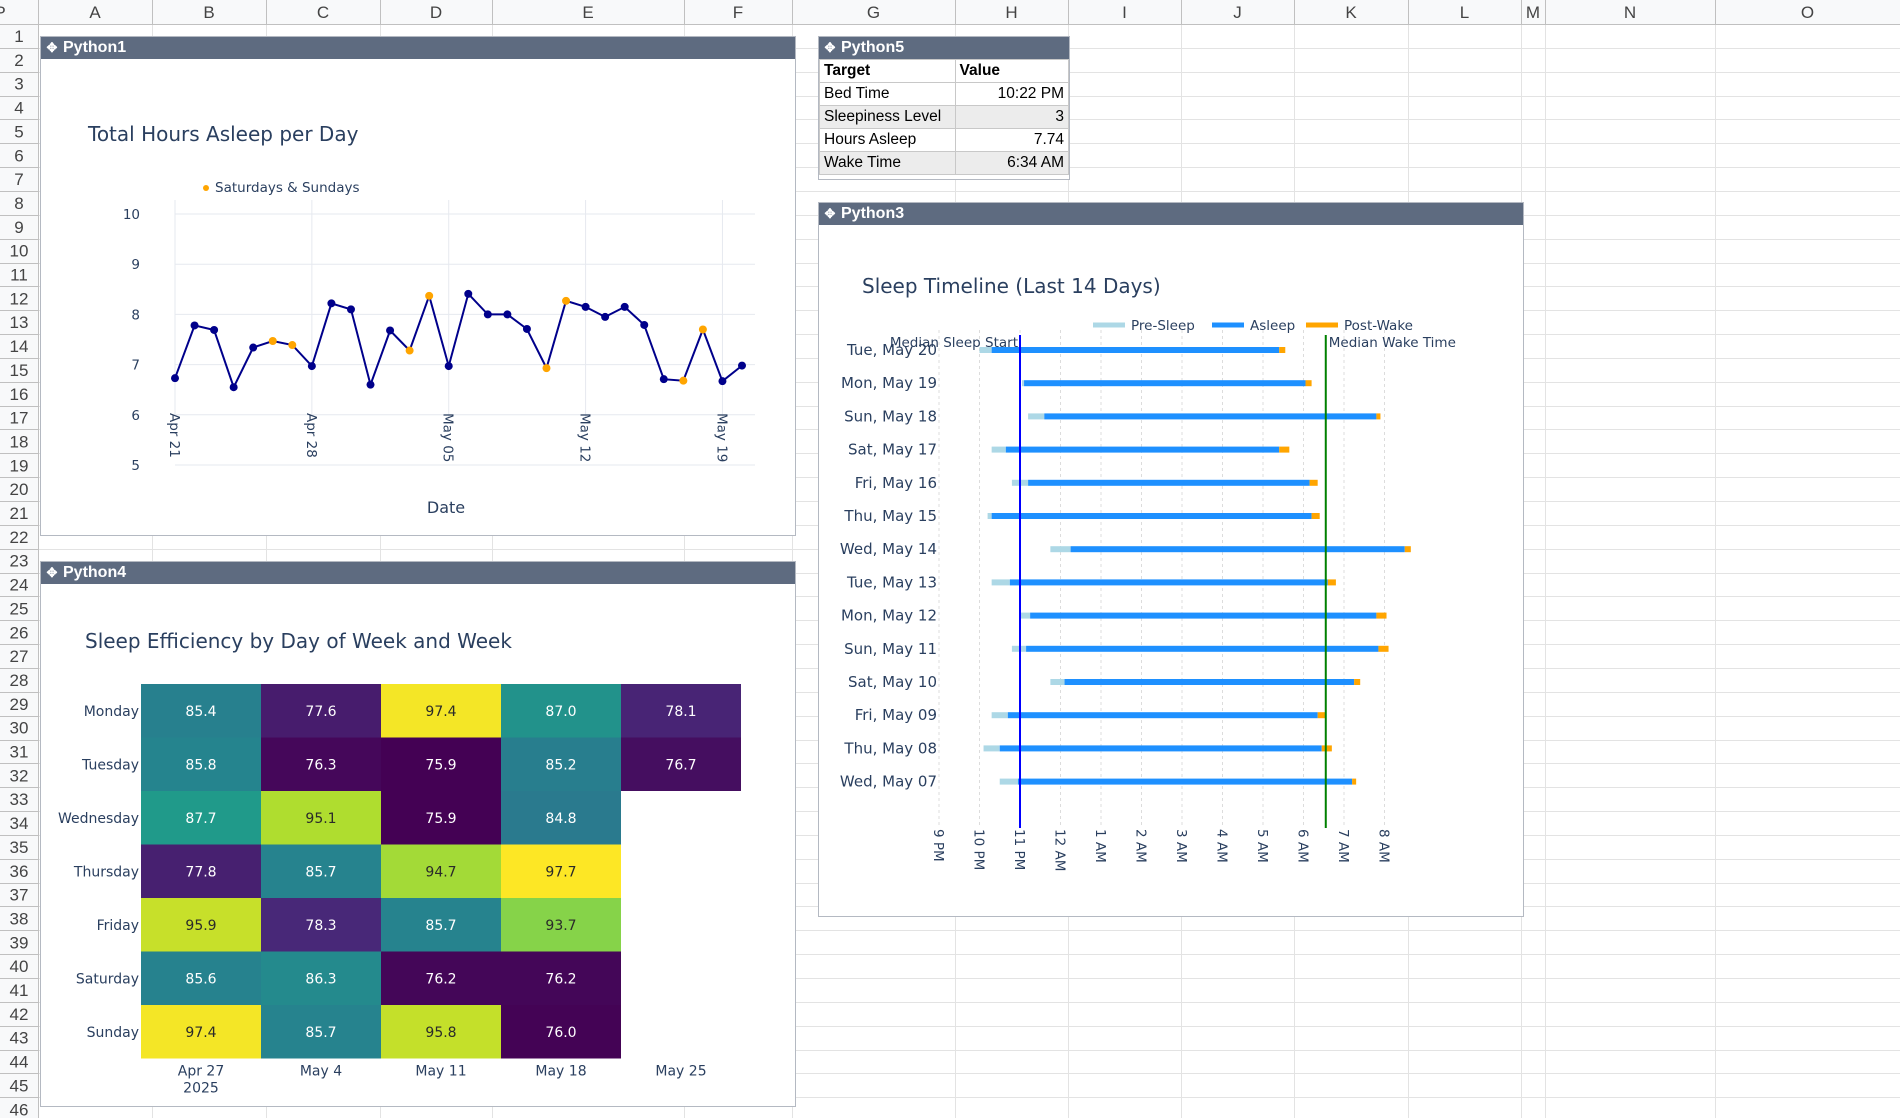 The height and width of the screenshot is (1118, 1900). I want to click on python3-title-bar: ✥ Python3, so click(1171, 214).